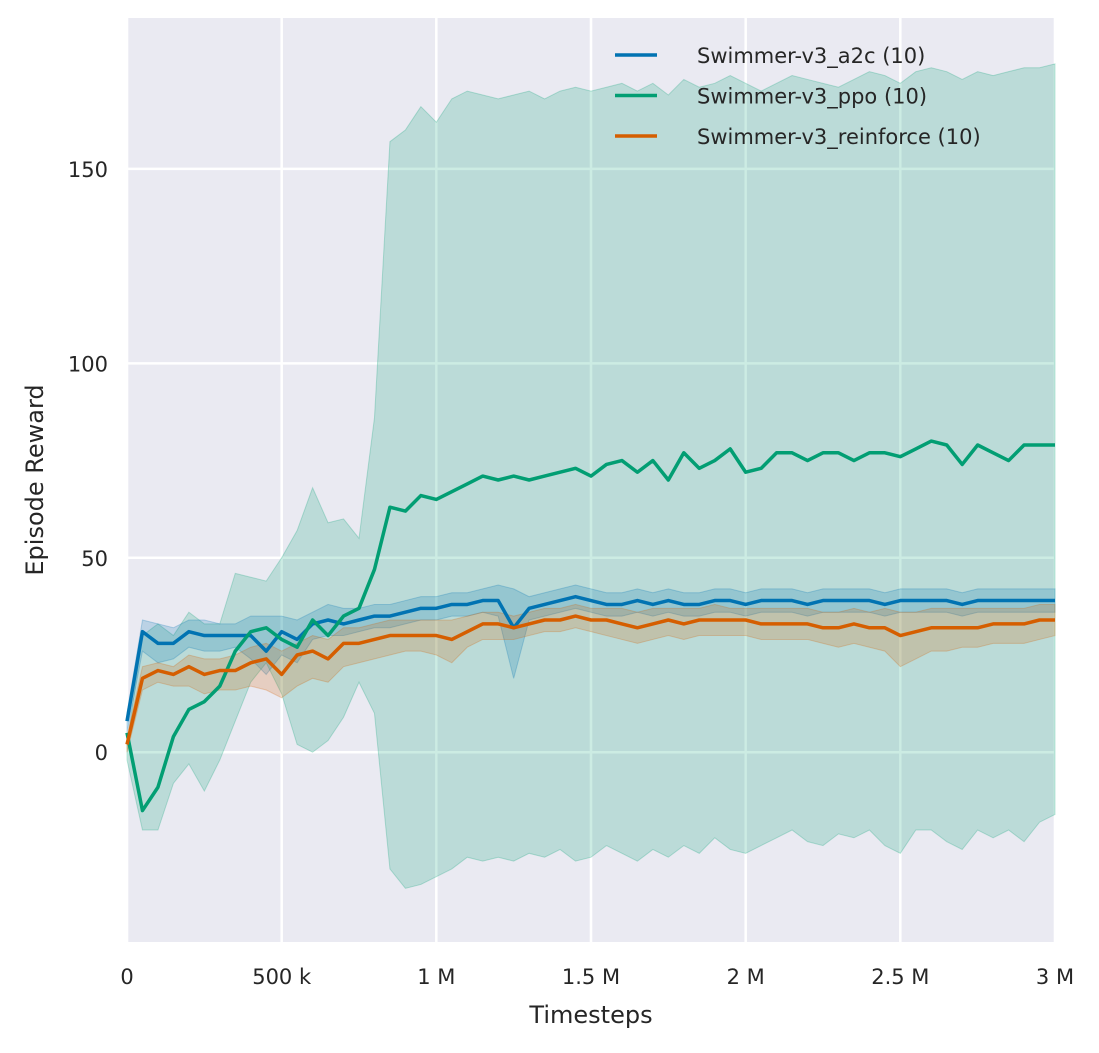 This screenshot has width=1099, height=1053. I want to click on x-axis-ticks: 0 500 k 1 M 1.5 M 2 M 2.5 M 3 M, so click(597, 977).